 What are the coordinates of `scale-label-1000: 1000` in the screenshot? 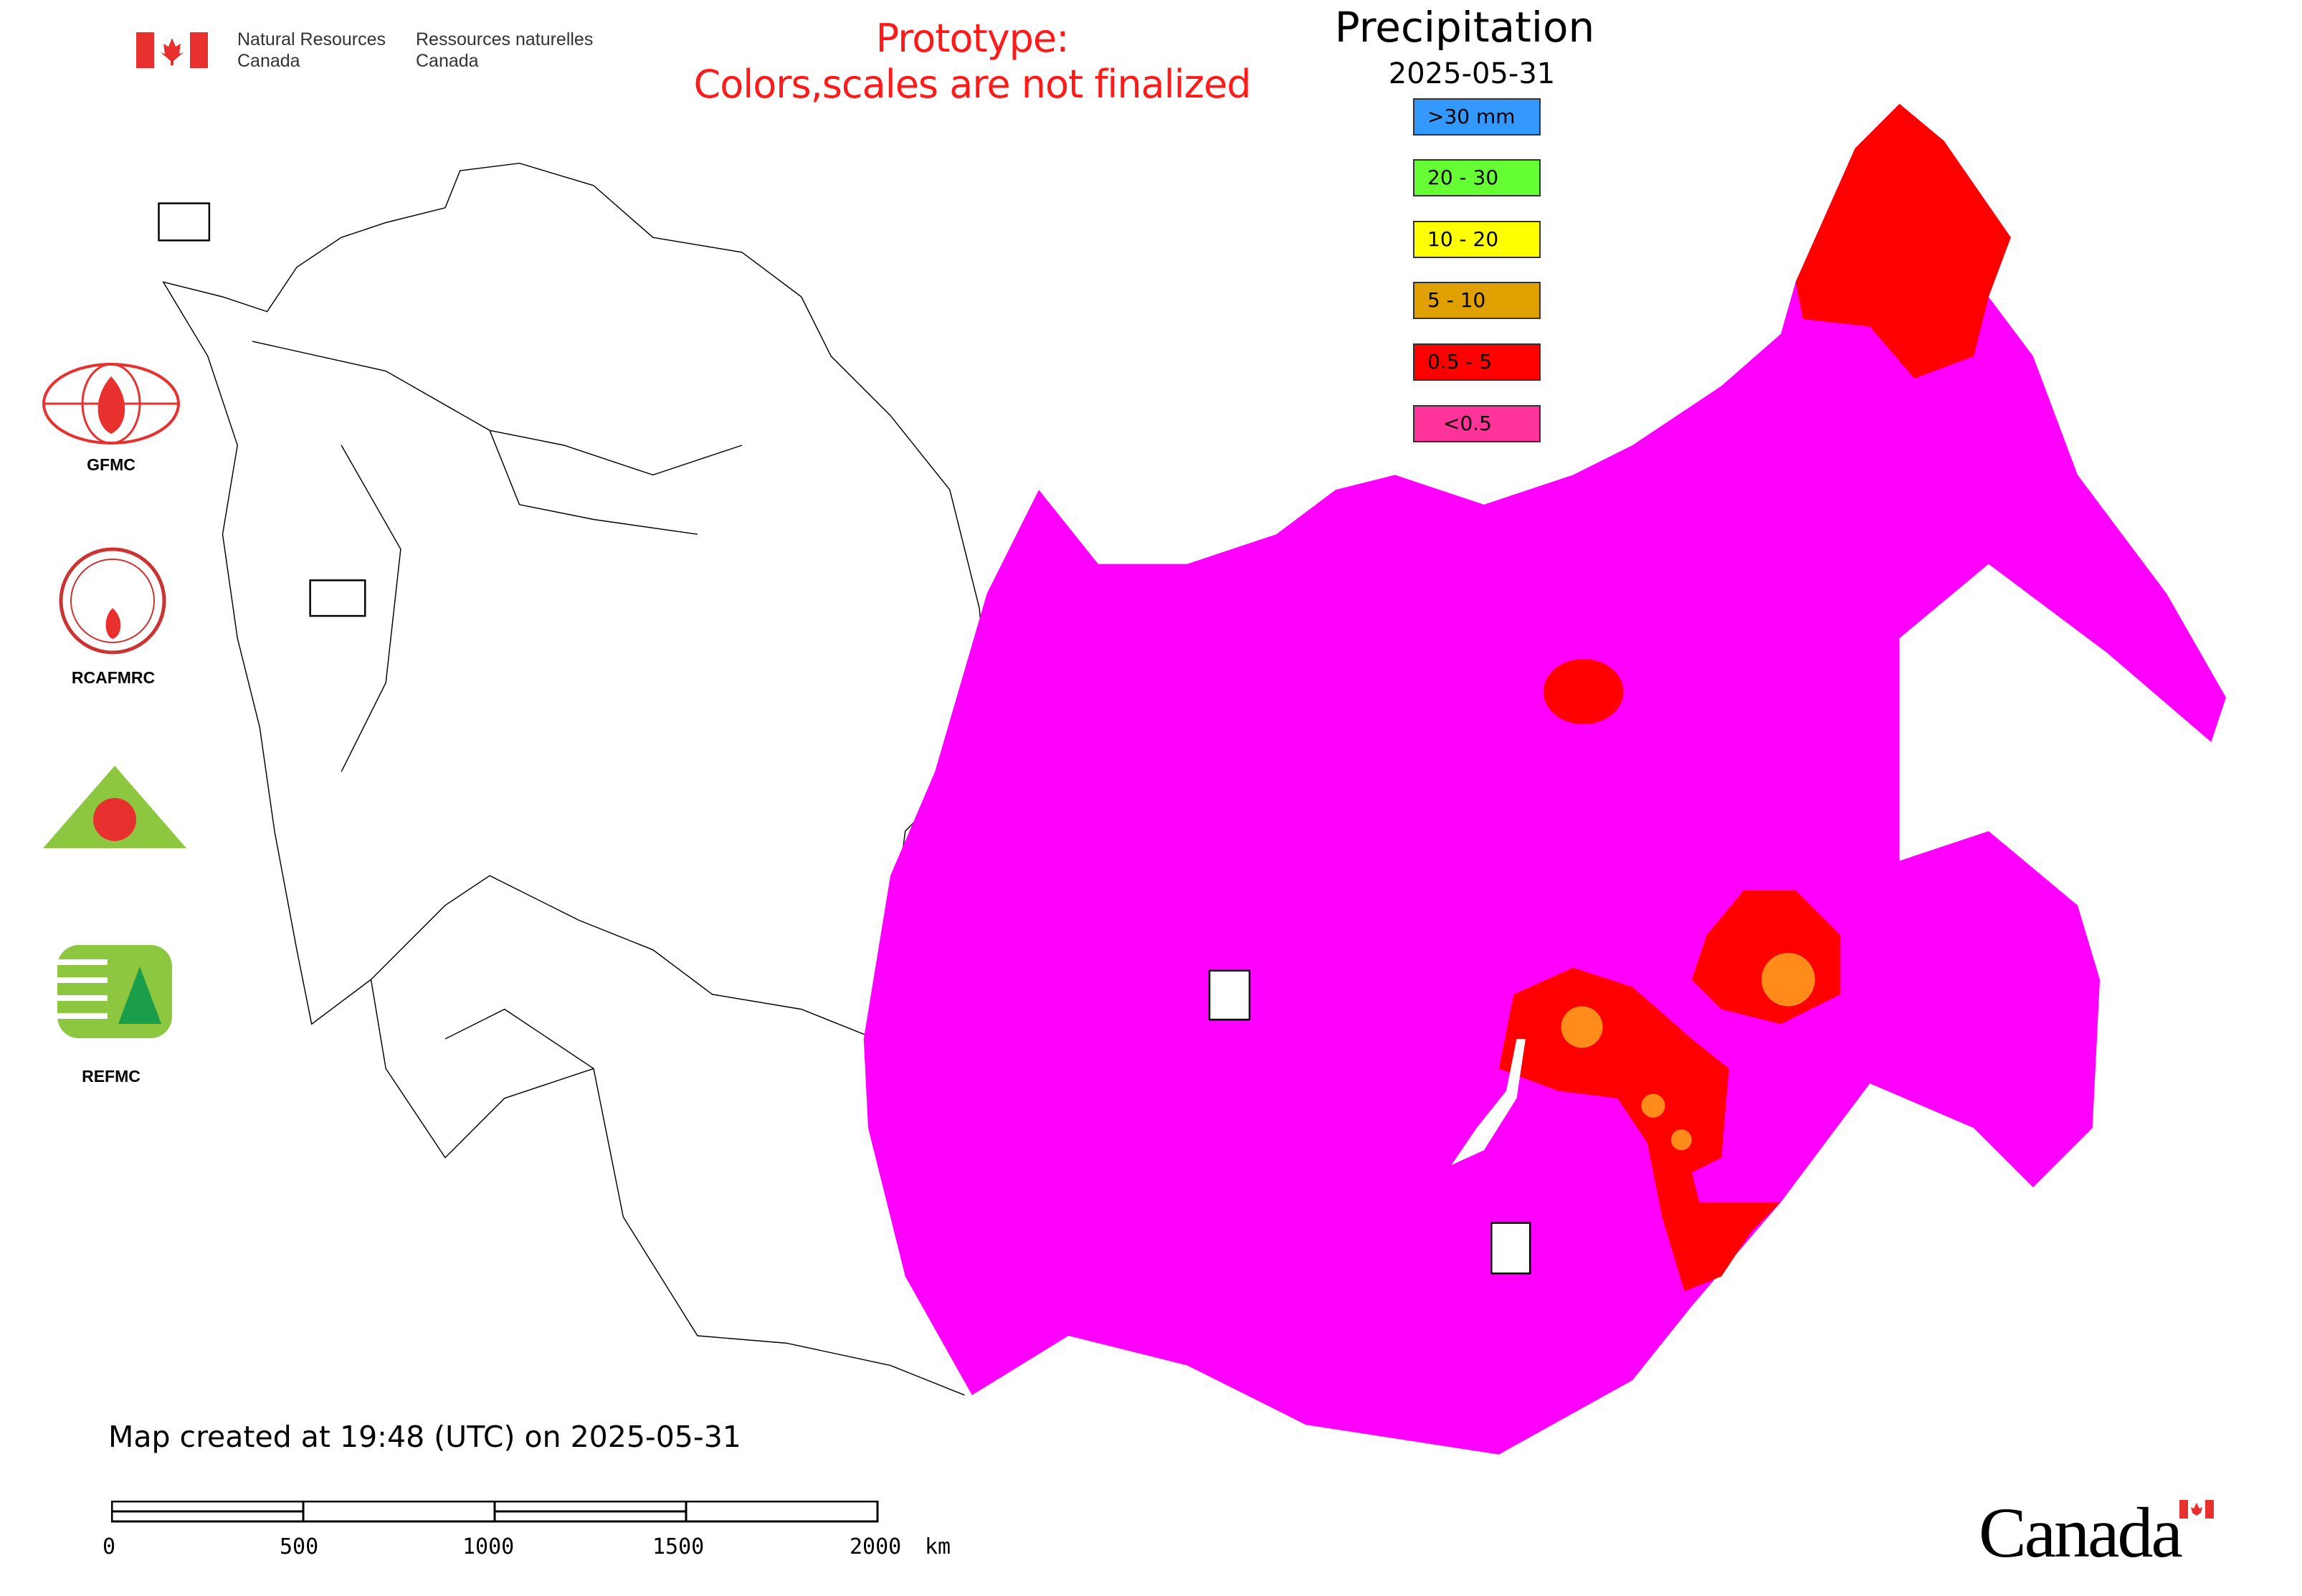 It's located at (489, 1546).